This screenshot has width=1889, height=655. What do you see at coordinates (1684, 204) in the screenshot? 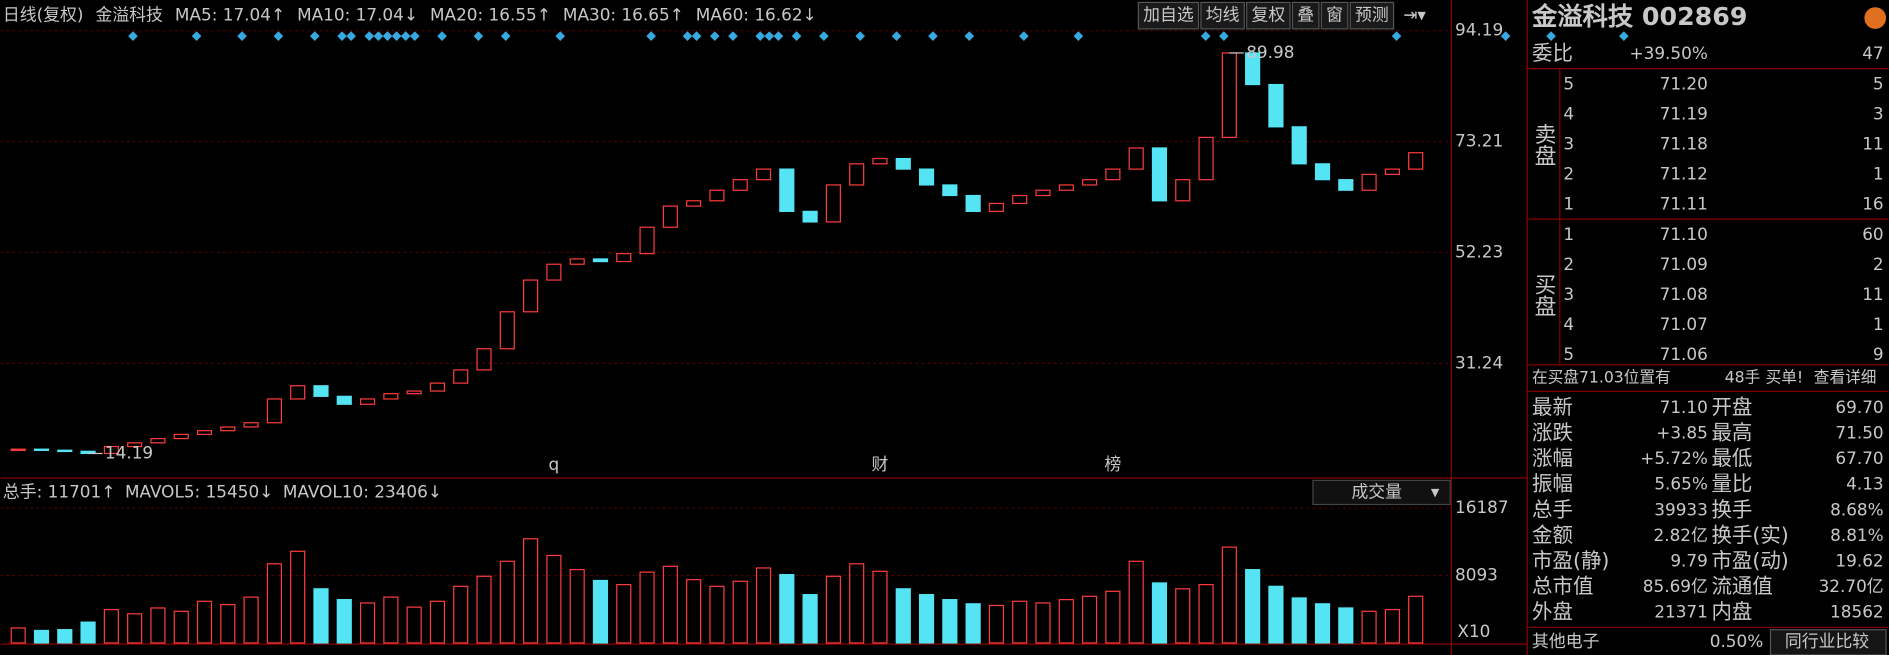
I see `level-price: 71.11` at bounding box center [1684, 204].